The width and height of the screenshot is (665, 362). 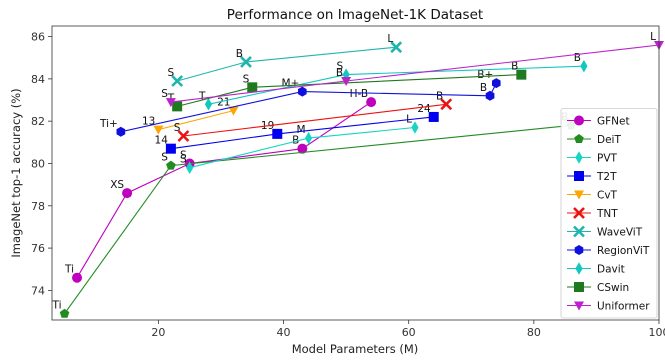 I want to click on y-tick-label: 74, so click(x=38, y=290).